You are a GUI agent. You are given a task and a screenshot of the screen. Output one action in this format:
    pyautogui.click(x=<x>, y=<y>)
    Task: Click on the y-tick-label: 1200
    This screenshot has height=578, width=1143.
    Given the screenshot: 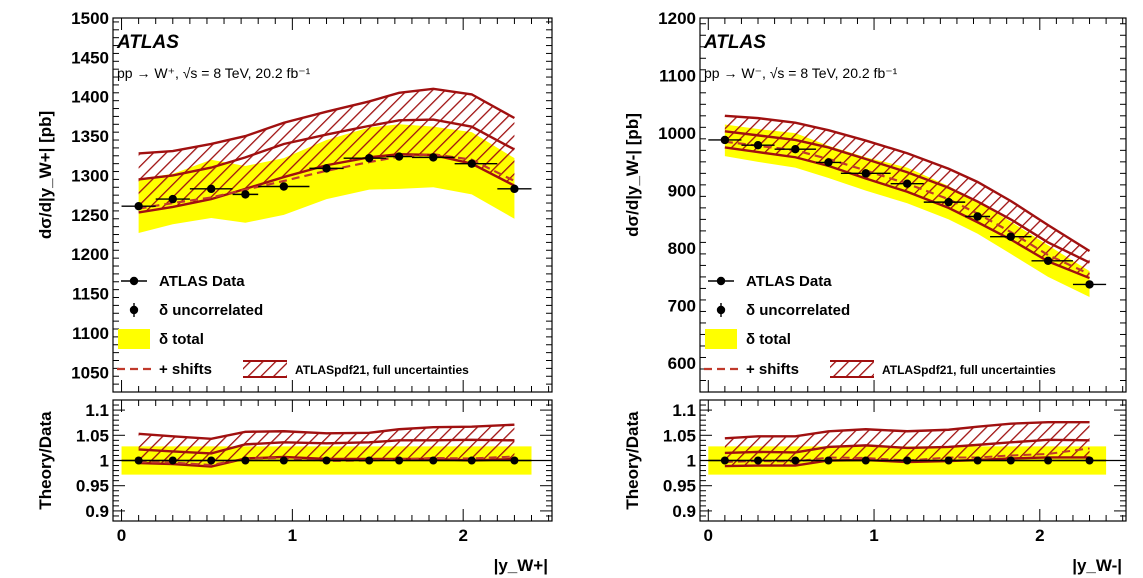 What is the action you would take?
    pyautogui.click(x=677, y=18)
    